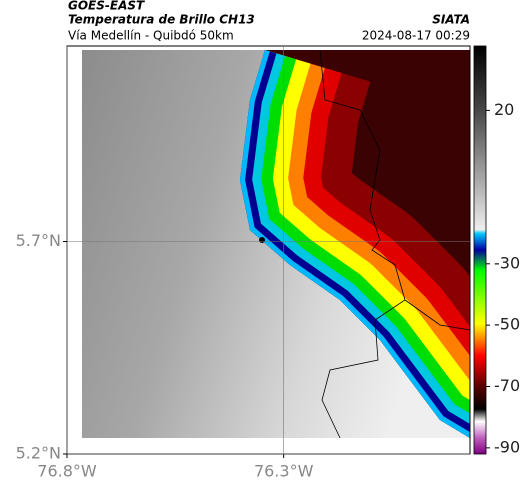 This screenshot has width=526, height=491. What do you see at coordinates (507, 324) in the screenshot?
I see `colorbar-tick-label: -50` at bounding box center [507, 324].